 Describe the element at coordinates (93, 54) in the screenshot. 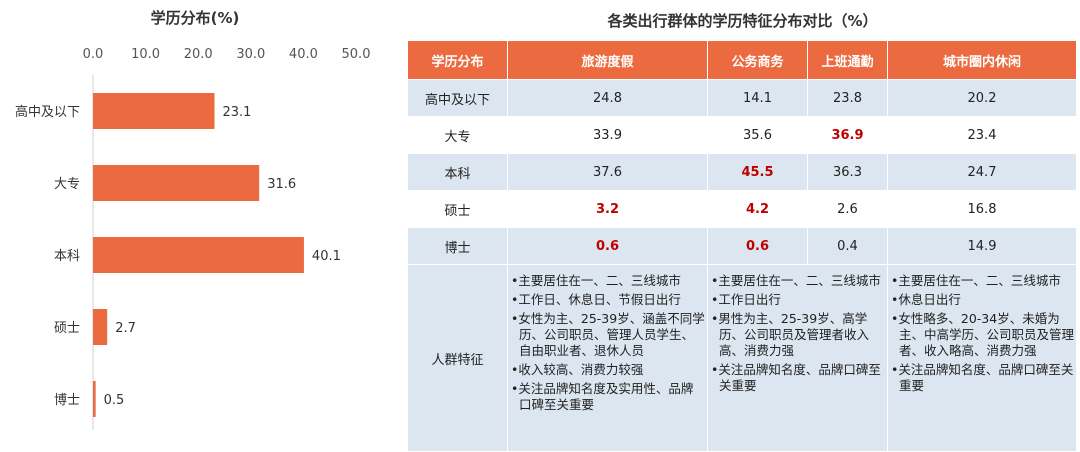

I see `x-tick-label: 0.0` at that location.